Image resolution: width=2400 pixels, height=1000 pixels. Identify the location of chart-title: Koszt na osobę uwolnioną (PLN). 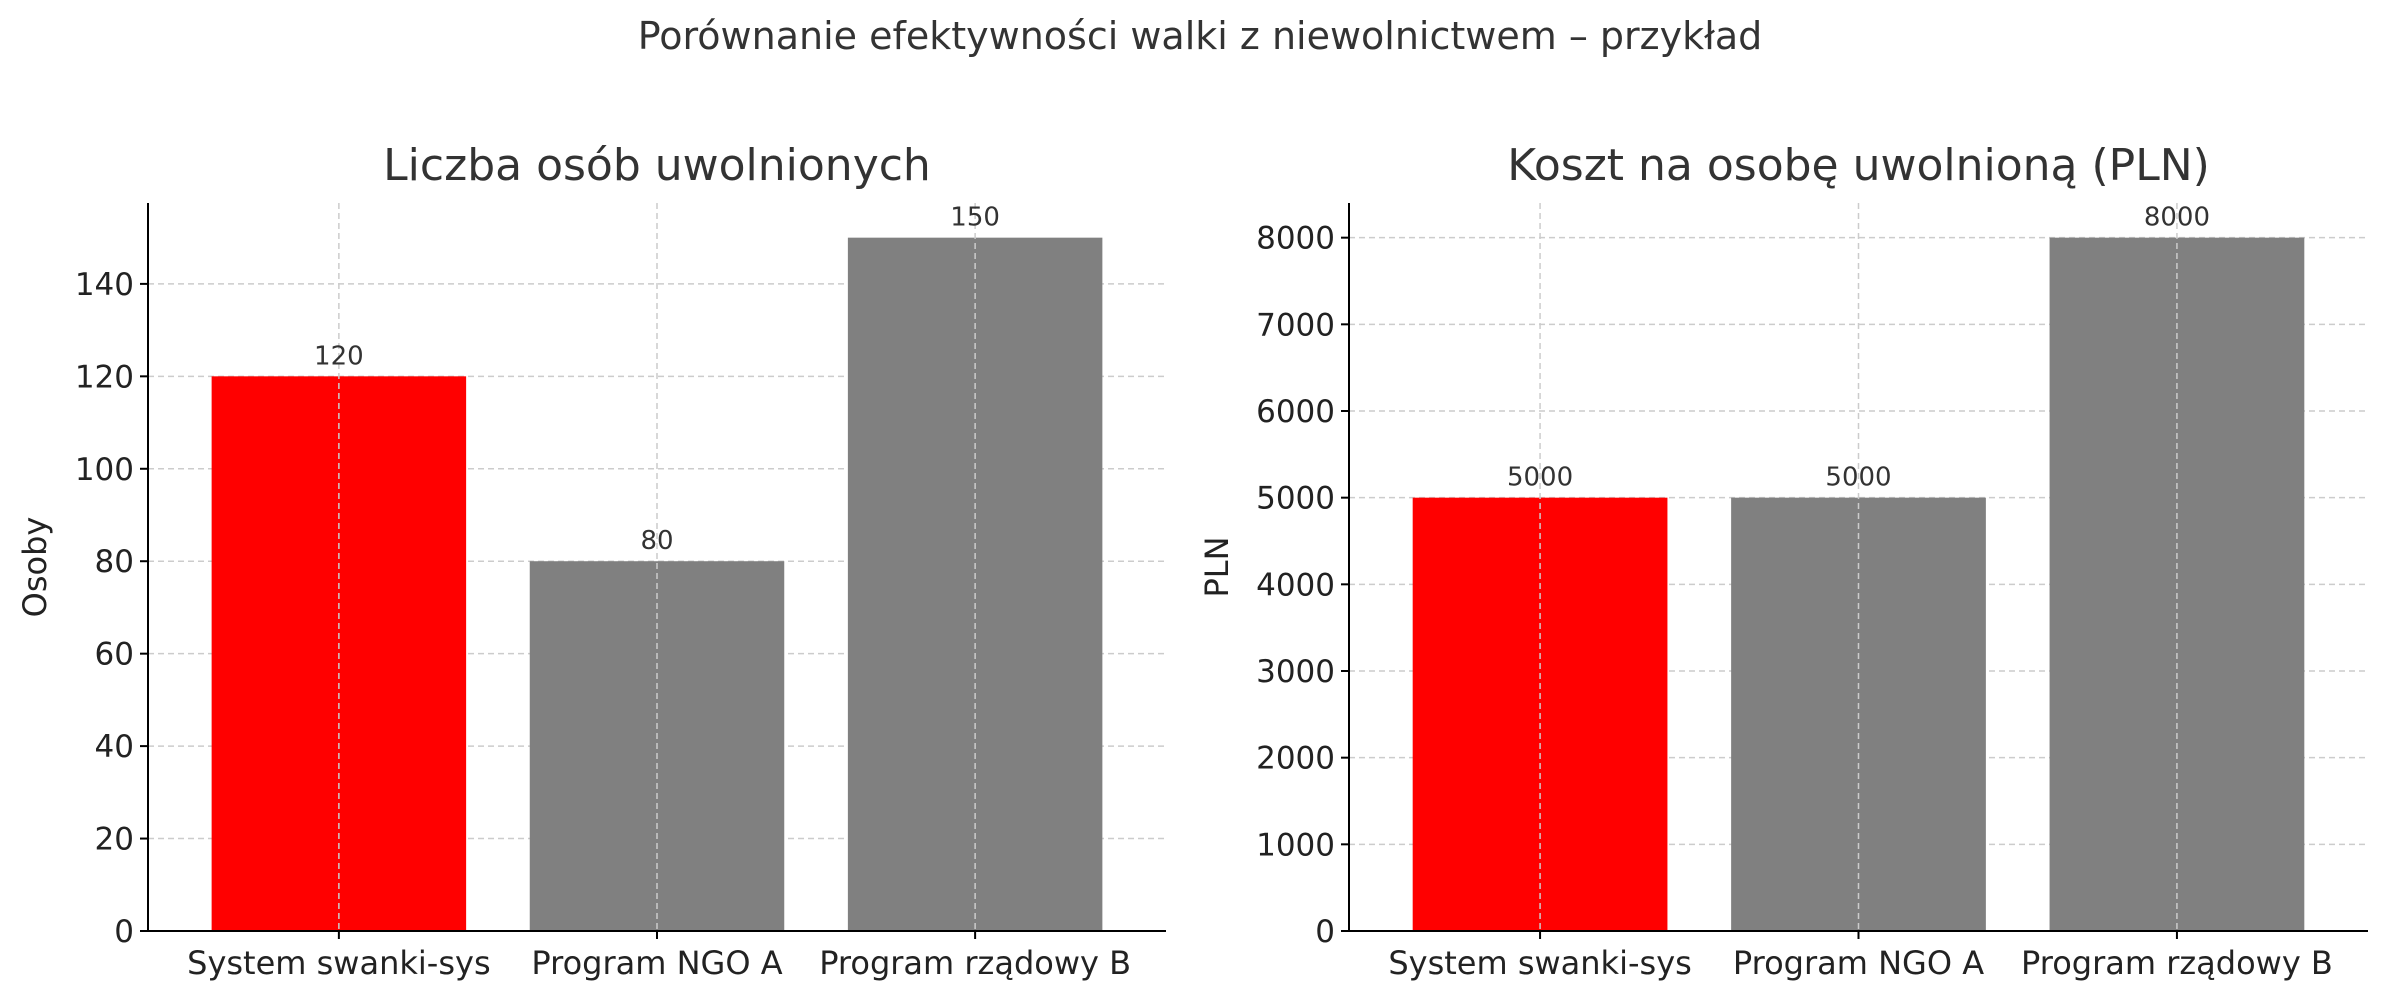
(1858, 165).